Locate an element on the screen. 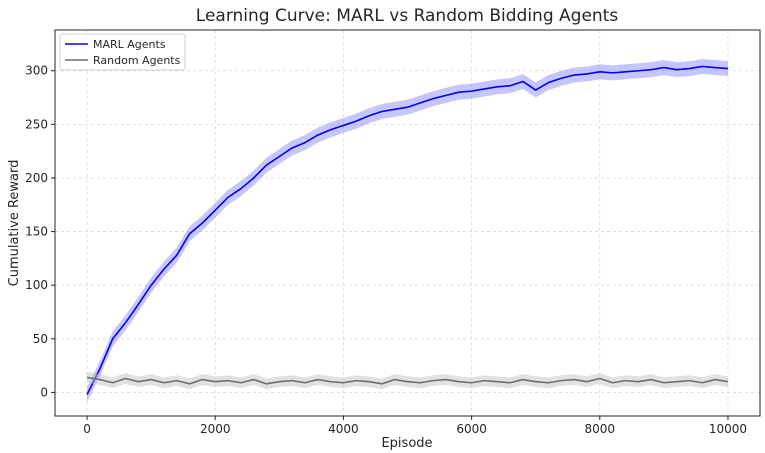 Image resolution: width=765 pixels, height=453 pixels. y-tick-label: 100 is located at coordinates (36, 285).